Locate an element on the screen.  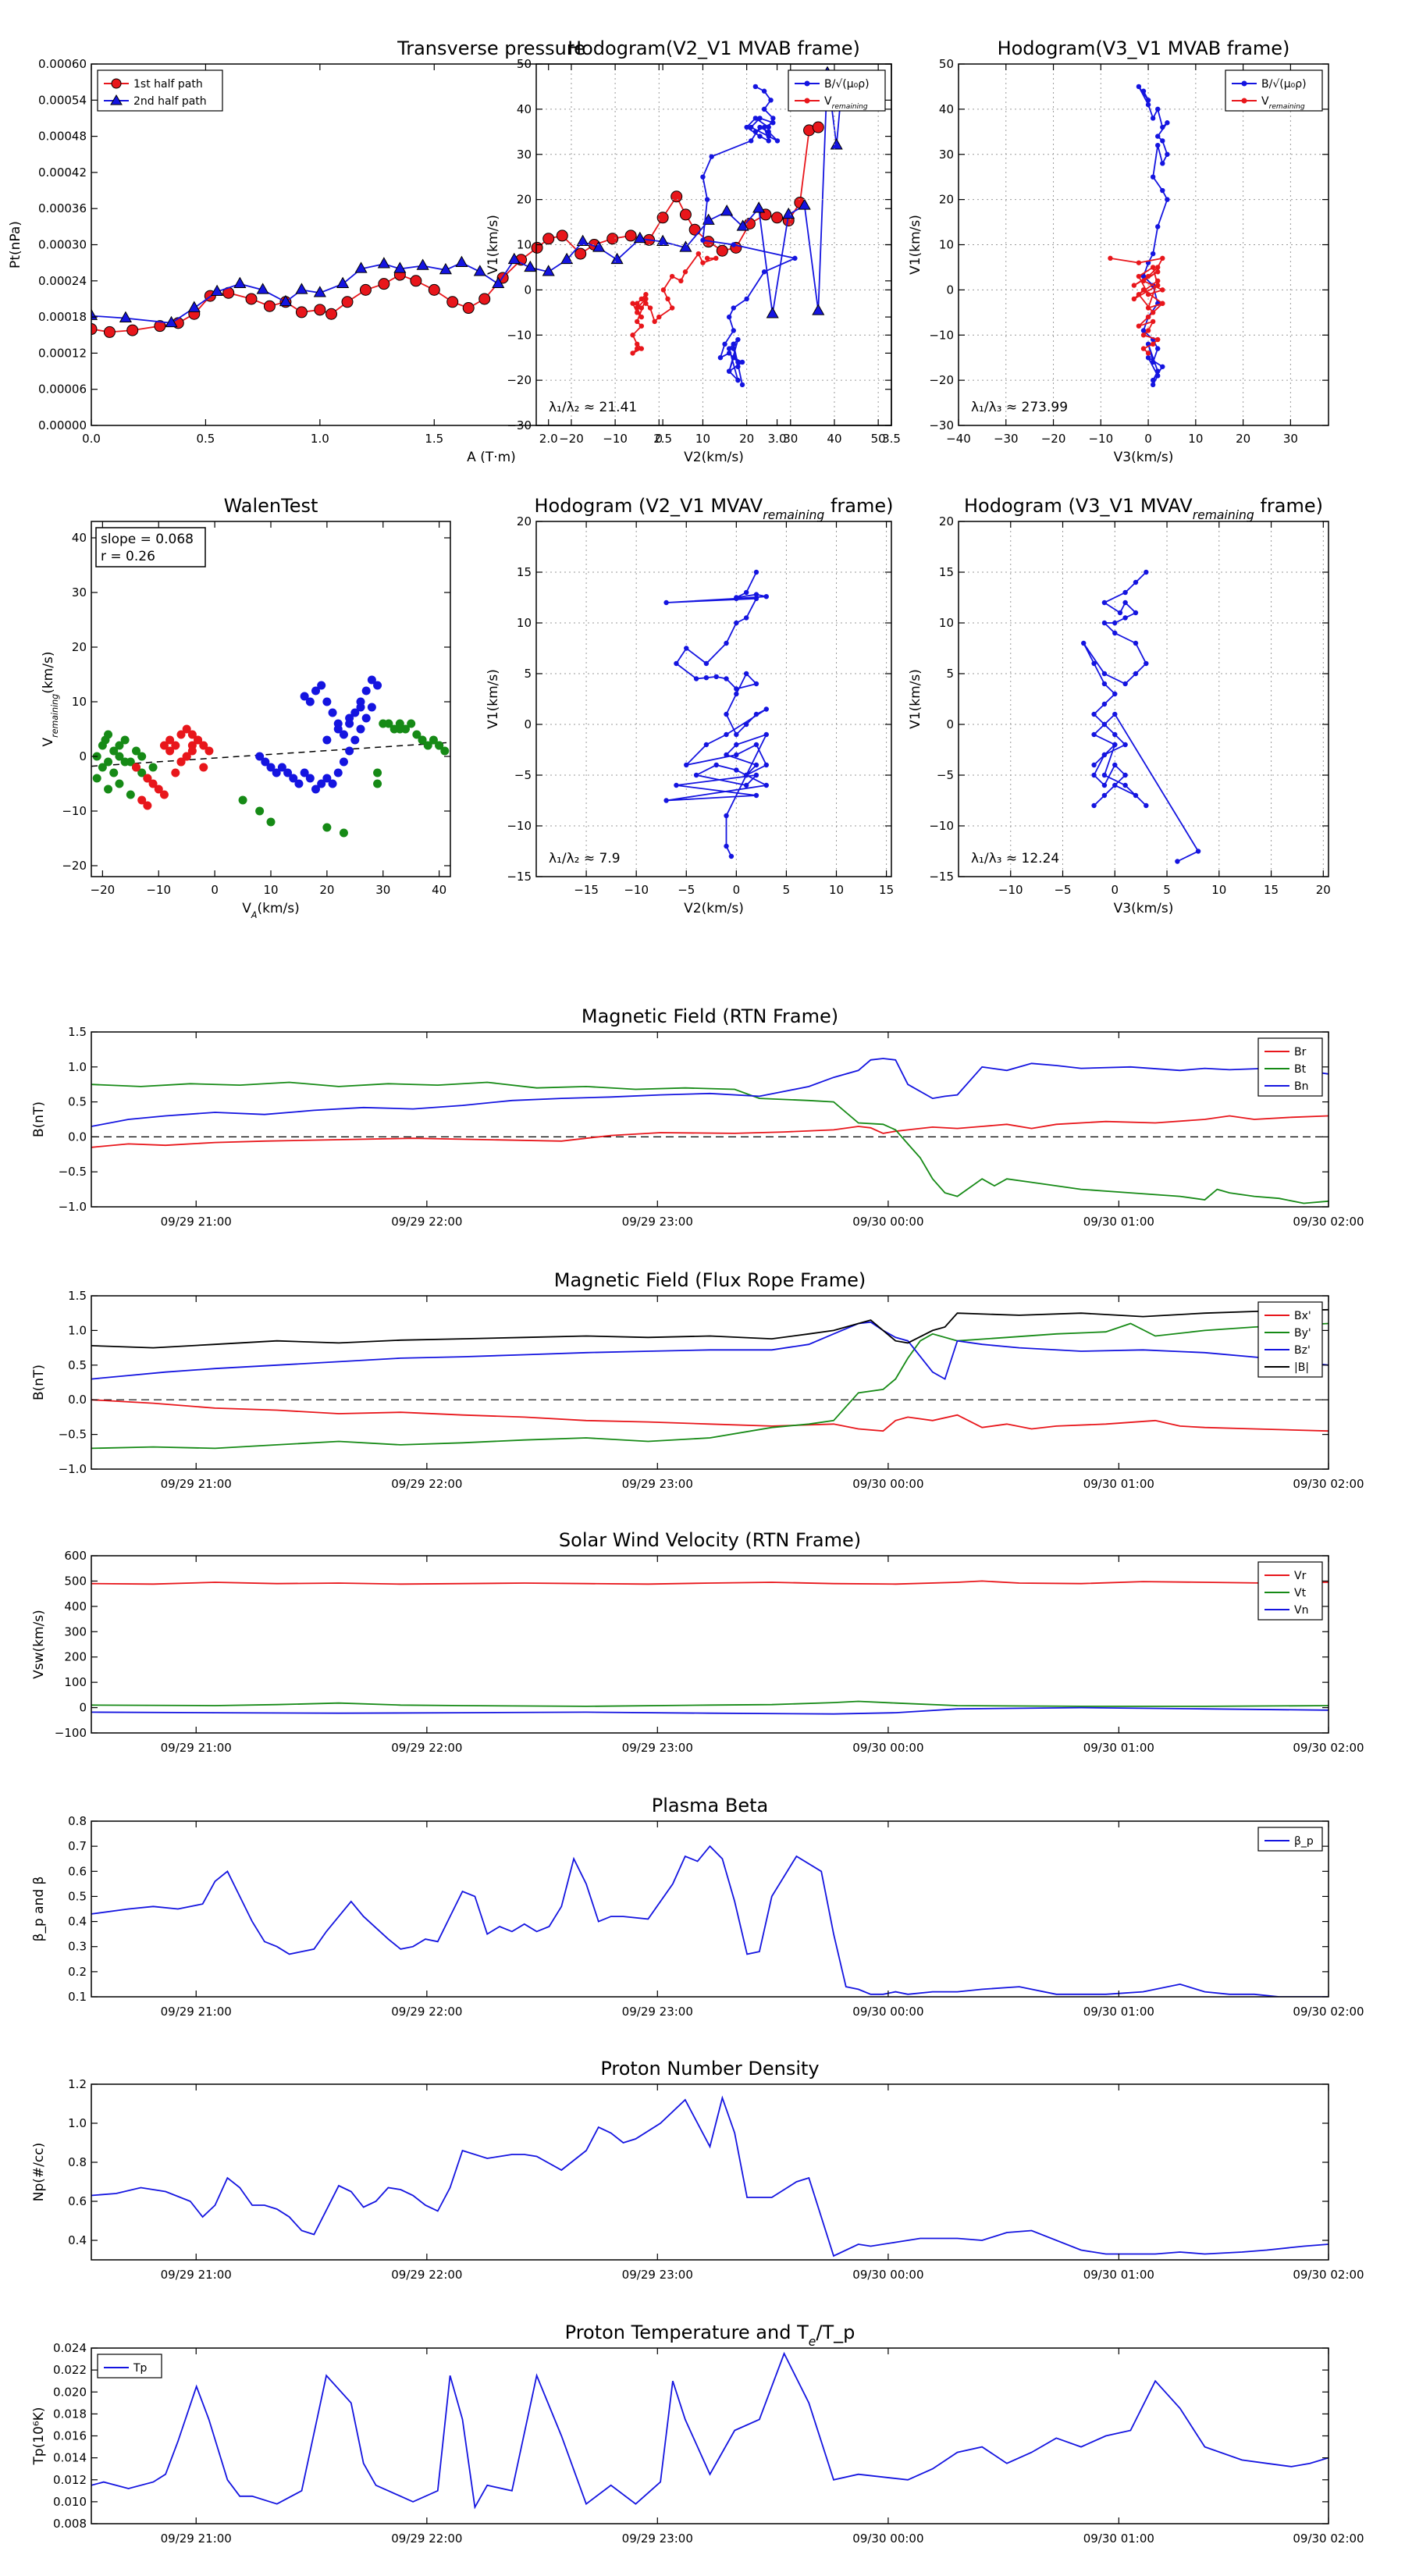
legend-label: Vt is located at coordinates (1300, 1593).